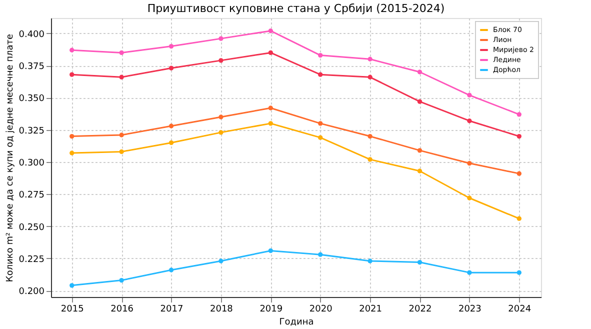 The width and height of the screenshot is (591, 329). I want to click on x-tick-label: 2023, so click(470, 309).